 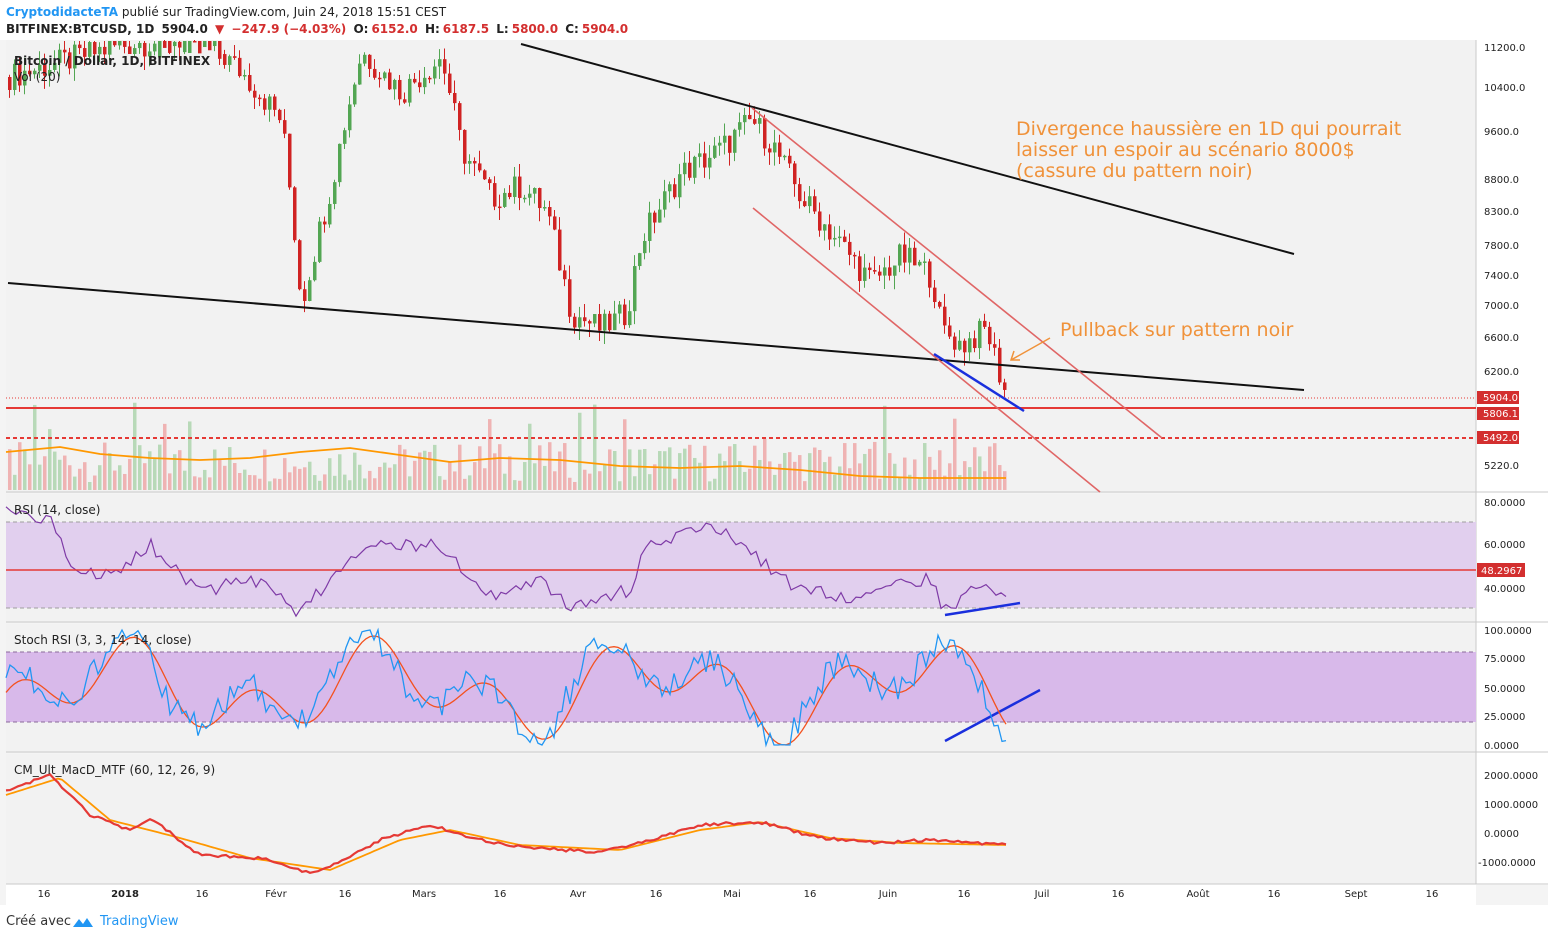 I want to click on author-link: CryptodidacteTA, so click(x=62, y=12).